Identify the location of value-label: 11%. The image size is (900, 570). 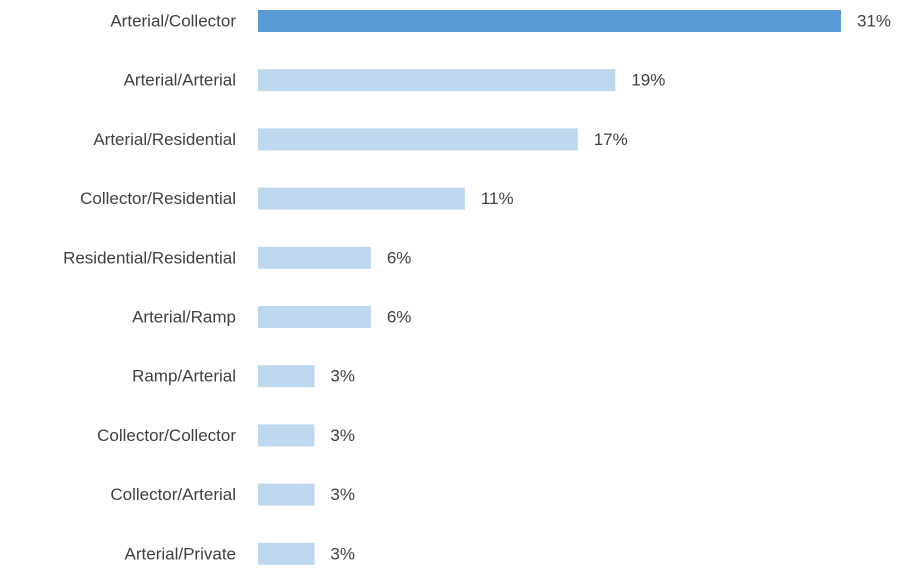
(497, 198).